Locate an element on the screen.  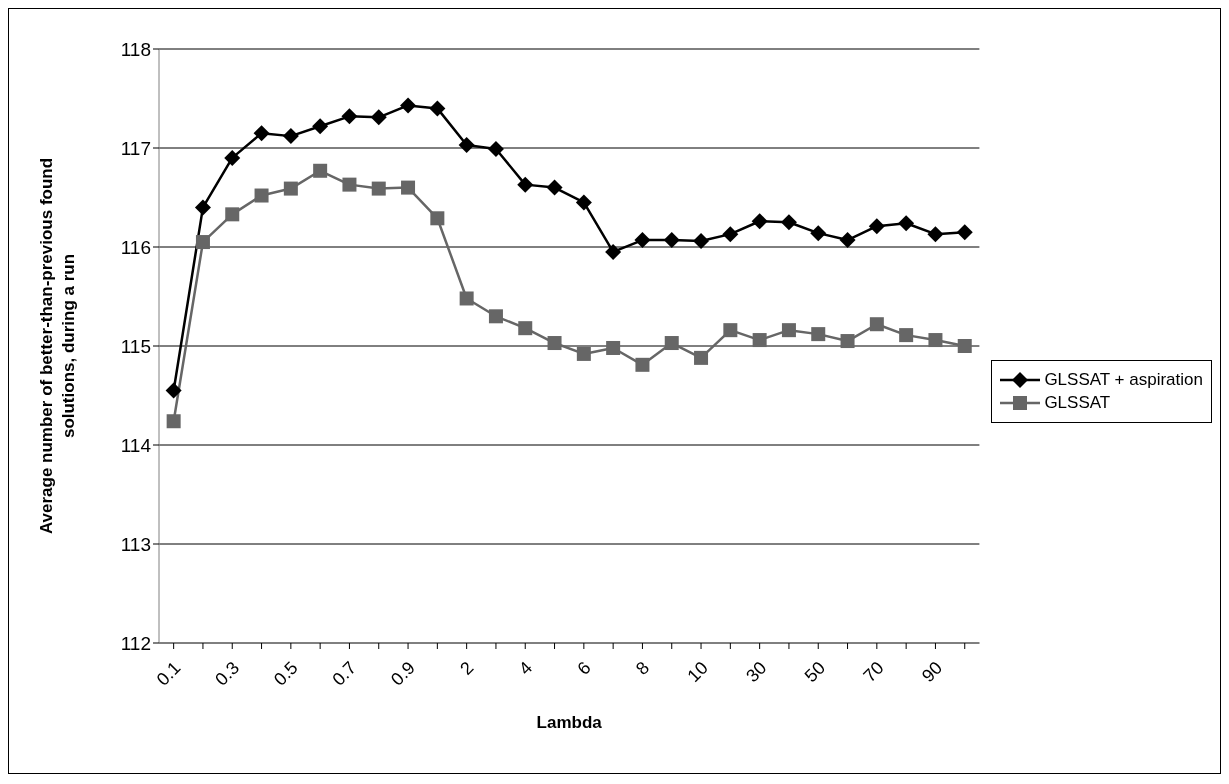
x-tick-label: 0.3 is located at coordinates (227, 673).